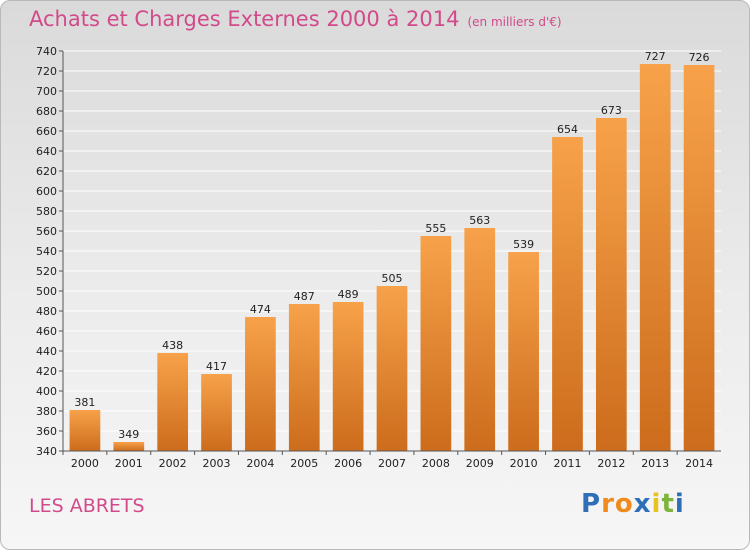 The image size is (750, 550). Describe the element at coordinates (668, 504) in the screenshot. I see `logo-letter: t` at that location.